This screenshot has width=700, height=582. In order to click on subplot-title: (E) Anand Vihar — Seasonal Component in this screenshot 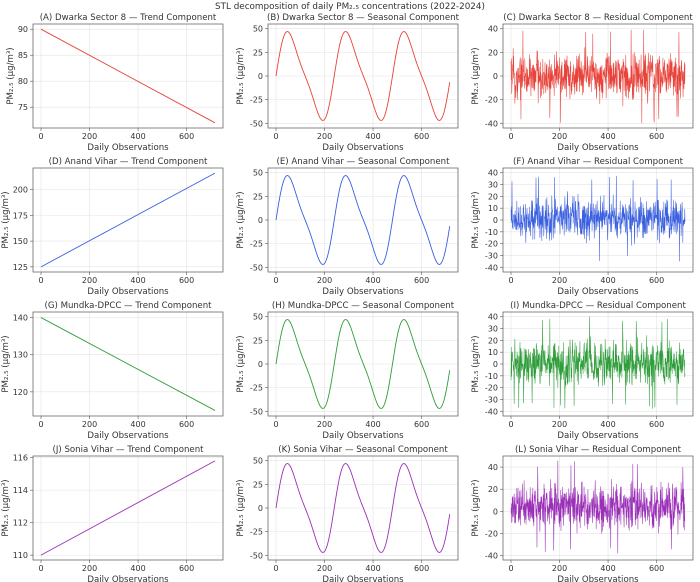, I will do `click(364, 162)`.